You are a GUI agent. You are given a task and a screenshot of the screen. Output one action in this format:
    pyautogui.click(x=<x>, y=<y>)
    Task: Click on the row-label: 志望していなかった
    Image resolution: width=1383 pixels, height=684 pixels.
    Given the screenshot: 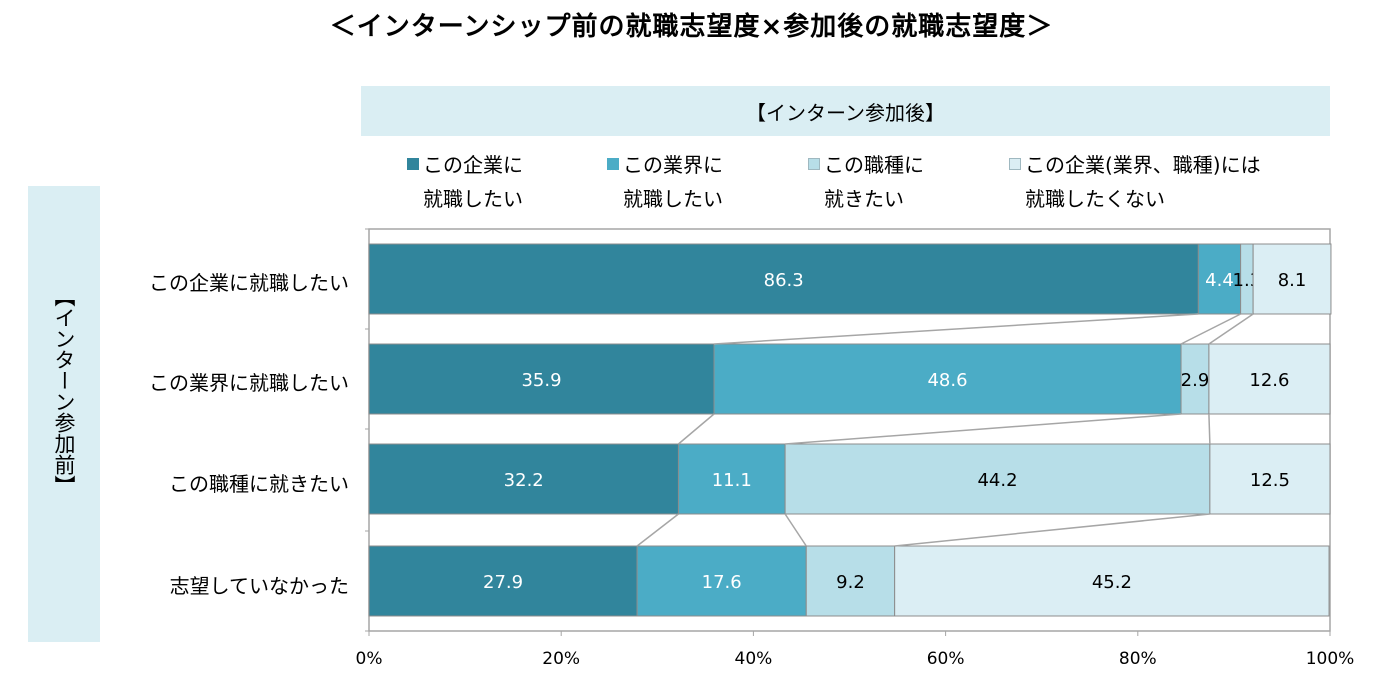 What is the action you would take?
    pyautogui.click(x=259, y=586)
    